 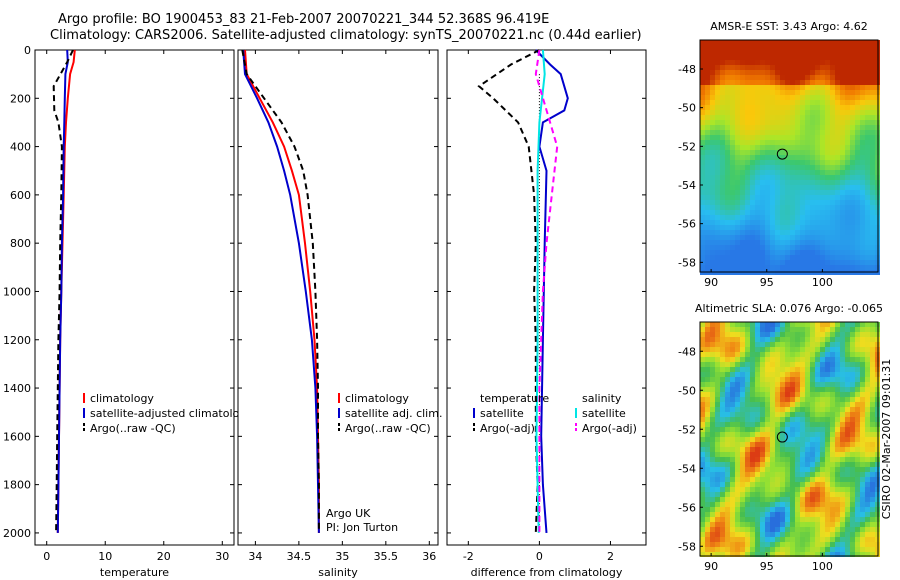 What do you see at coordinates (468, 556) in the screenshot?
I see `x-tick-label: -2` at bounding box center [468, 556].